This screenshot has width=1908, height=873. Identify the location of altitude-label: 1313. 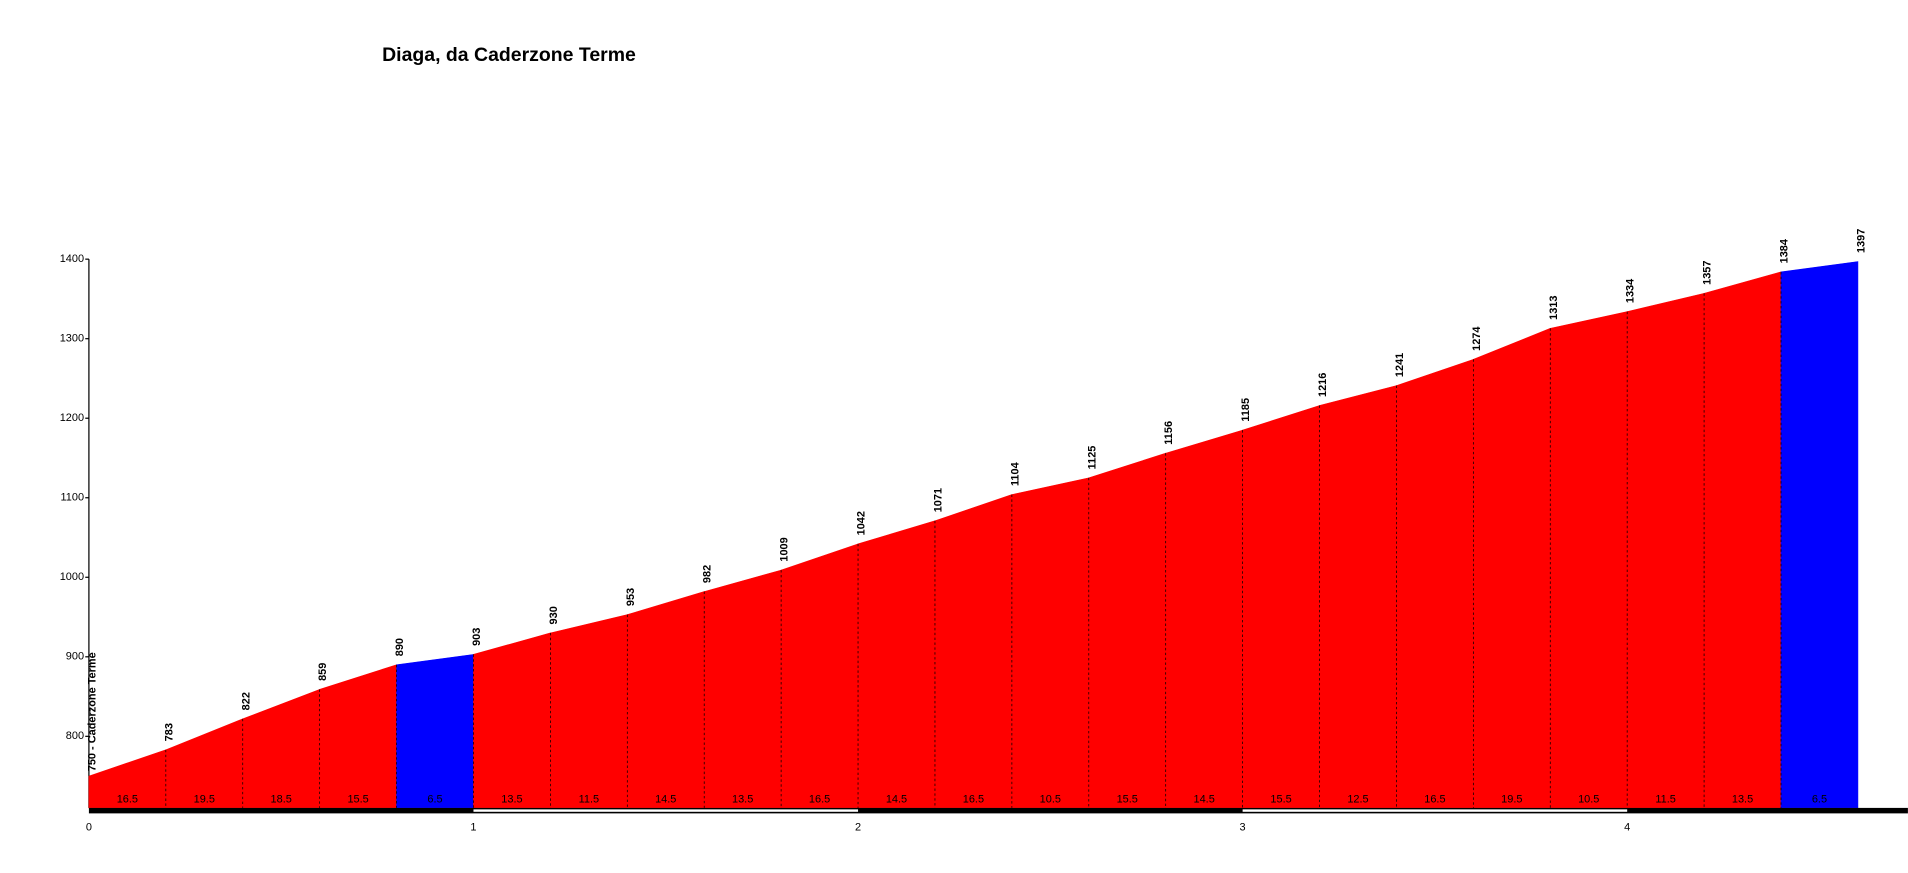
(1554, 307).